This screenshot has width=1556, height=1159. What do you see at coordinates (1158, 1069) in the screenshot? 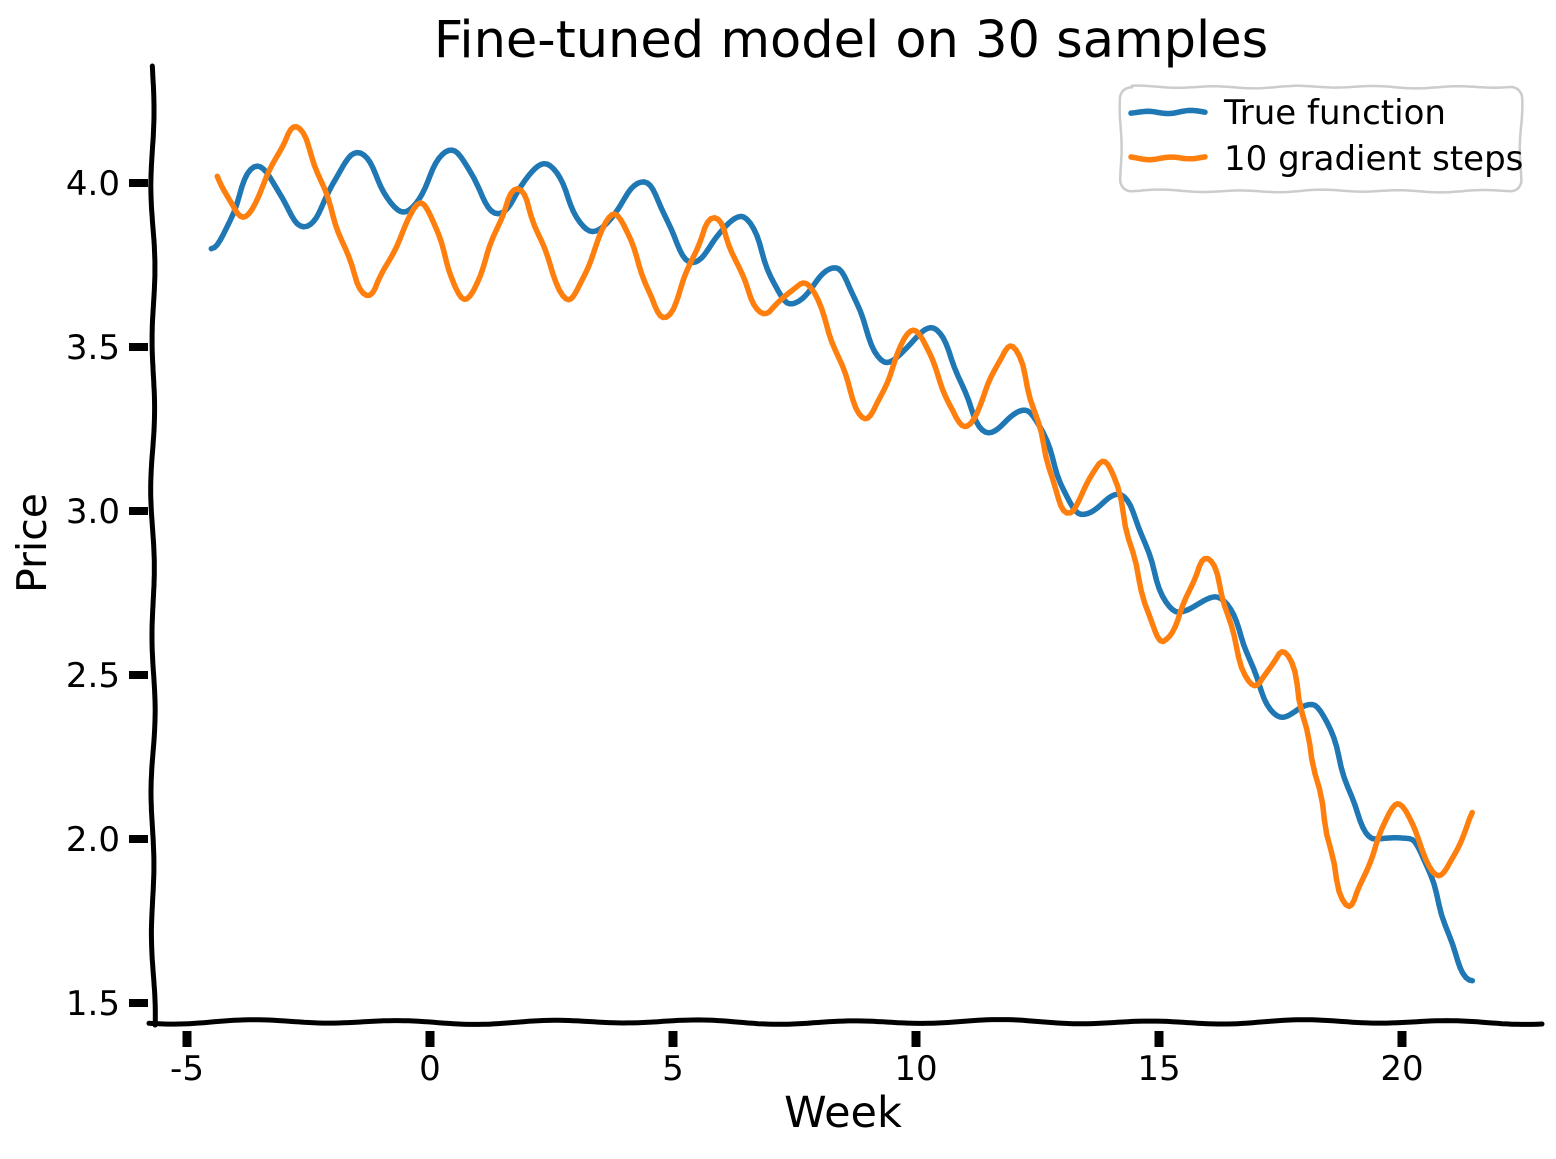
I see `x-tick-label: 15` at bounding box center [1158, 1069].